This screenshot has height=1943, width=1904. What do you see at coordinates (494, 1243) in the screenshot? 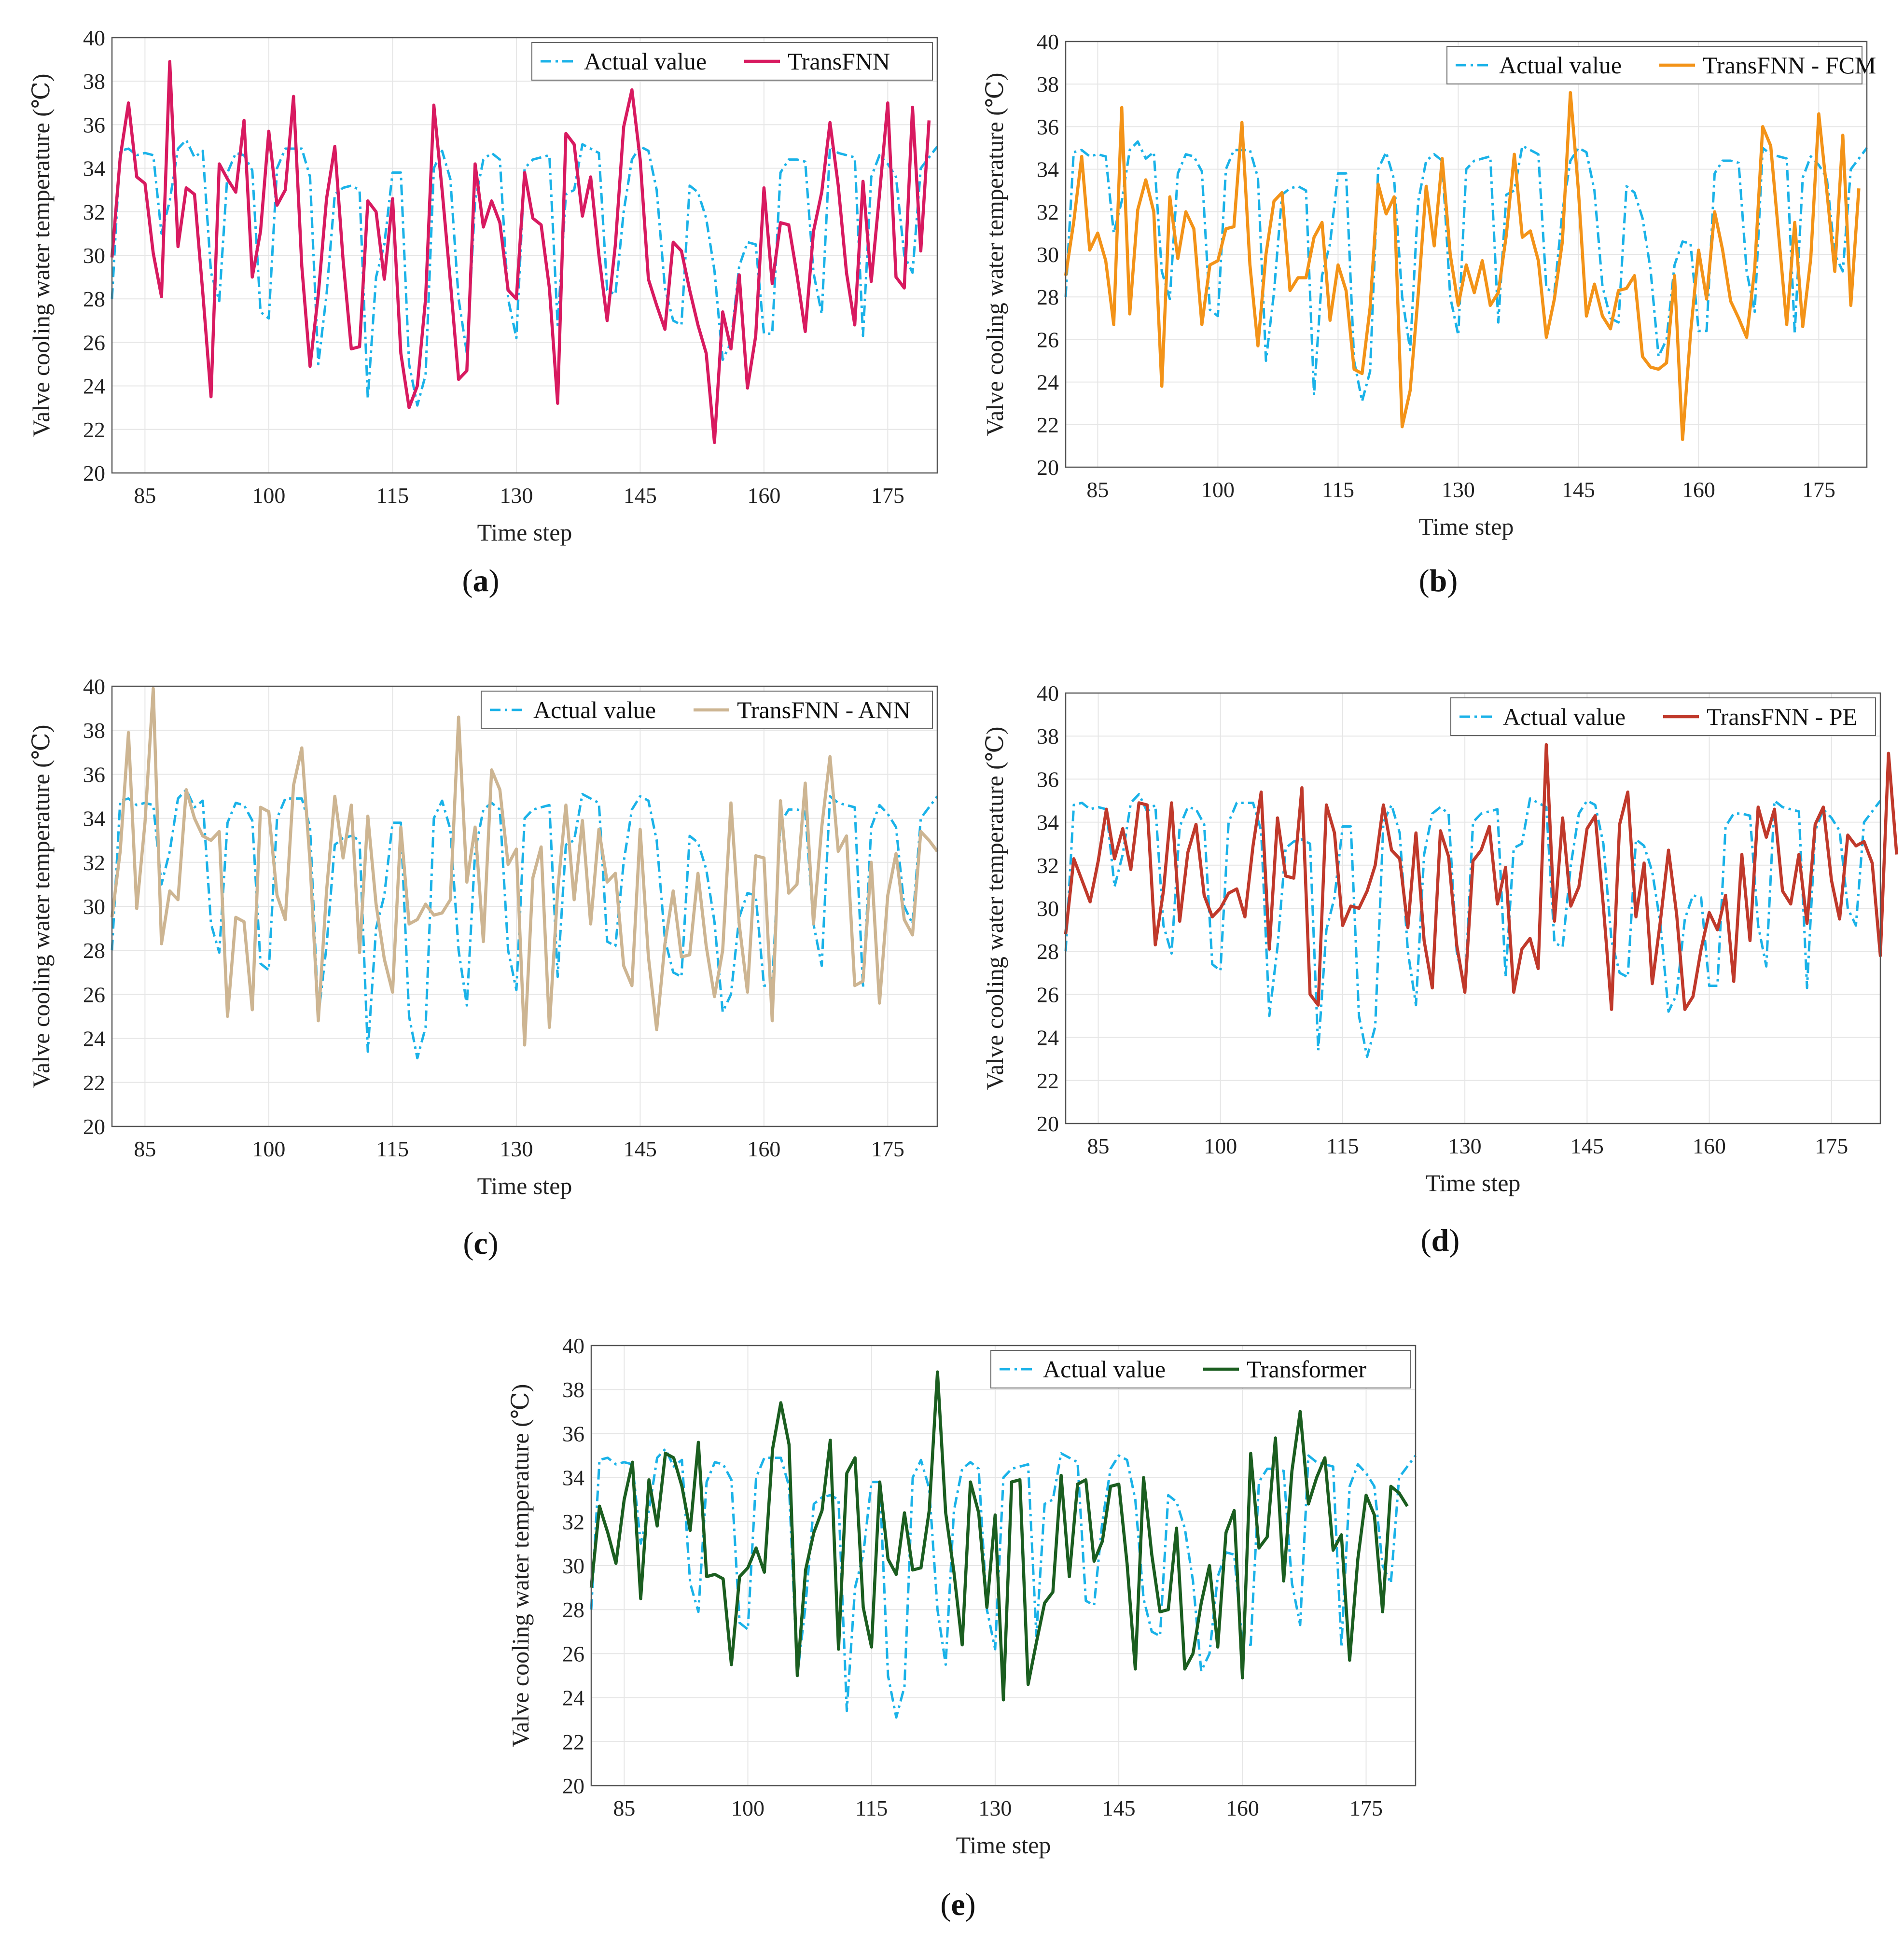
I see `panel-label-close: )` at bounding box center [494, 1243].